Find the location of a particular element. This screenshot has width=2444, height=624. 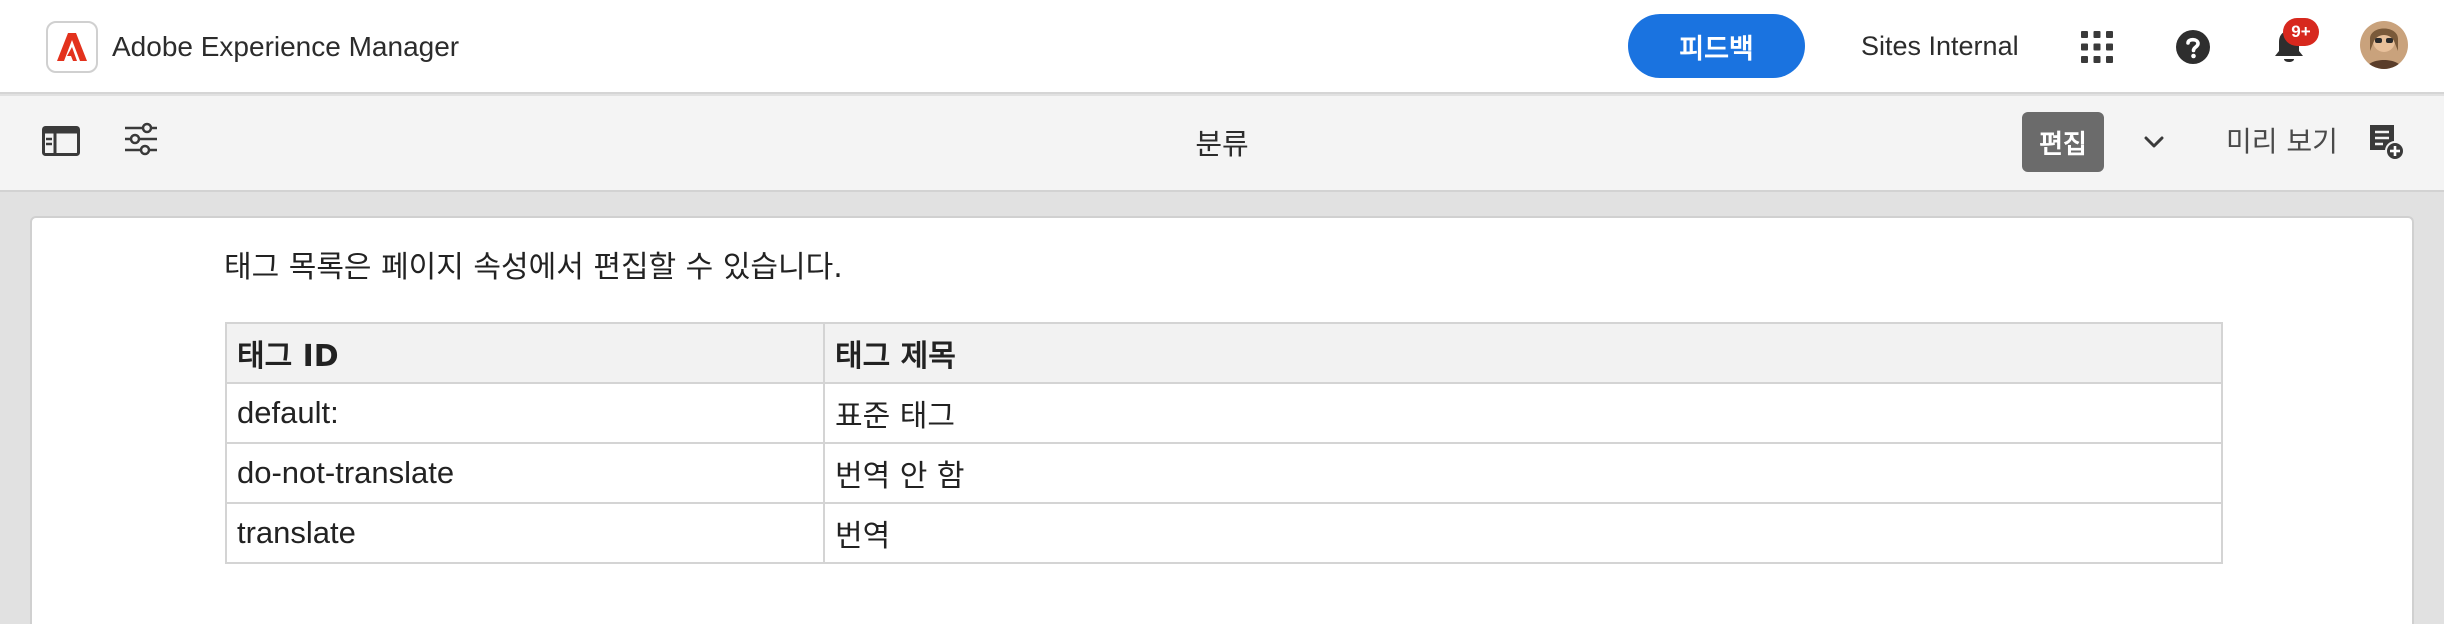

page-title: 분류 is located at coordinates (1222, 144).